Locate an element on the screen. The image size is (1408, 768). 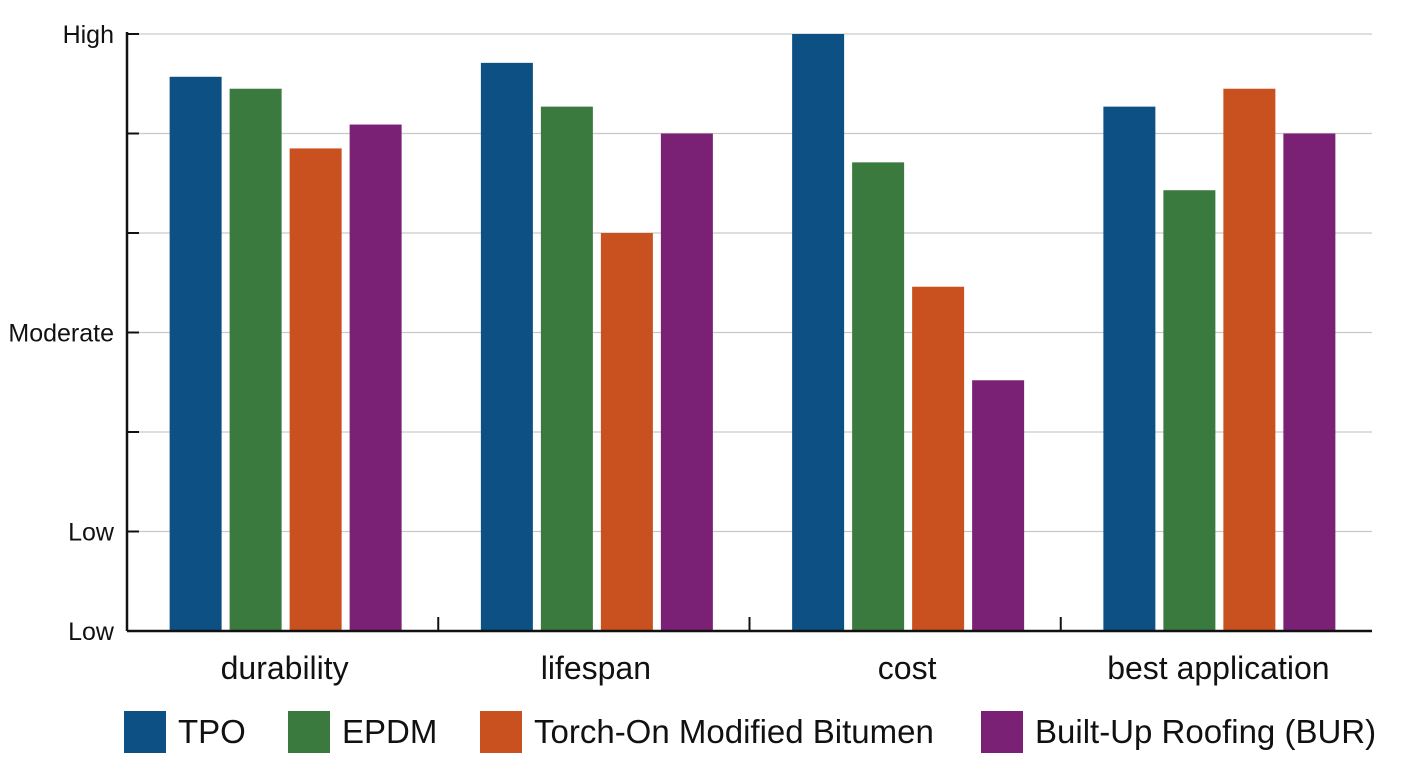
x-tick-label-lifespan: lifespan is located at coordinates (596, 668).